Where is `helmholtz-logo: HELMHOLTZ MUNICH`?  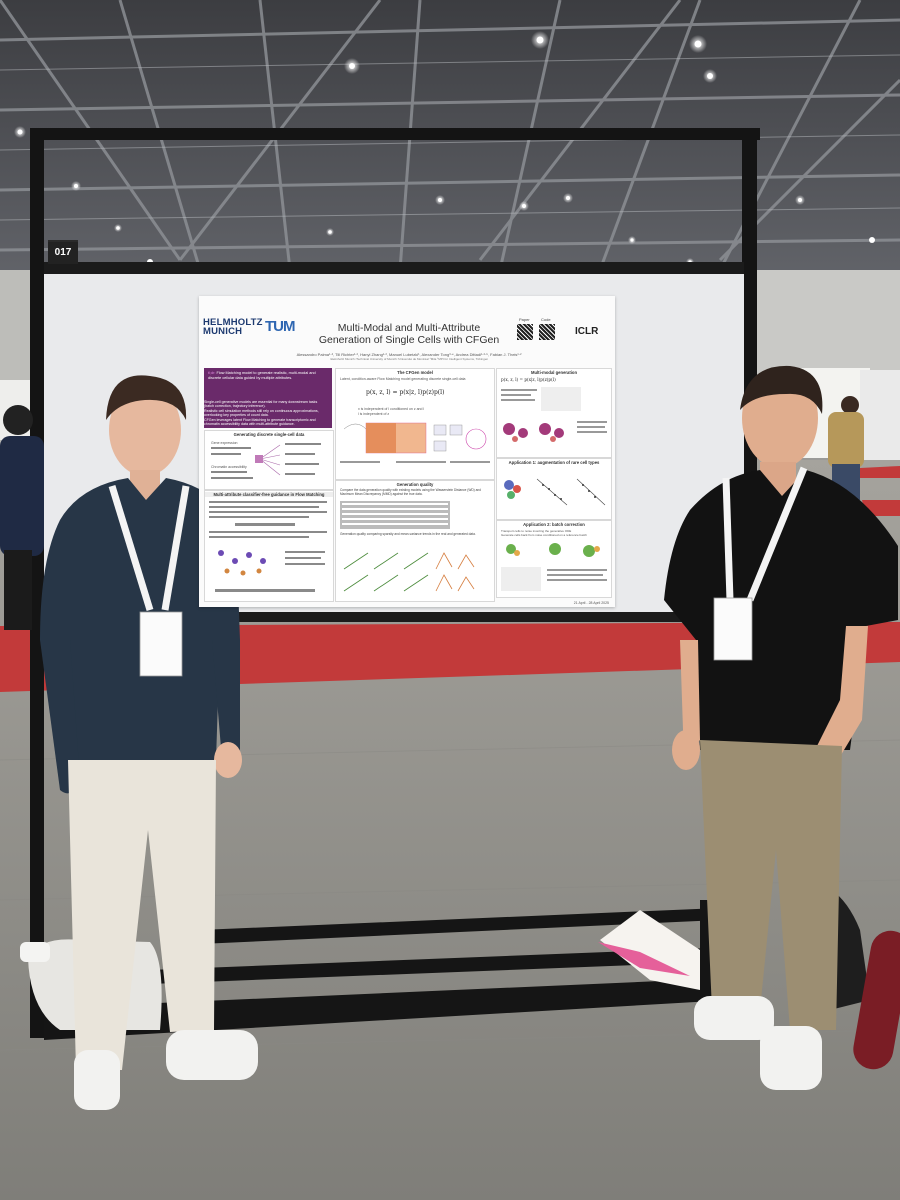 helmholtz-logo: HELMHOLTZ MUNICH is located at coordinates (233, 327).